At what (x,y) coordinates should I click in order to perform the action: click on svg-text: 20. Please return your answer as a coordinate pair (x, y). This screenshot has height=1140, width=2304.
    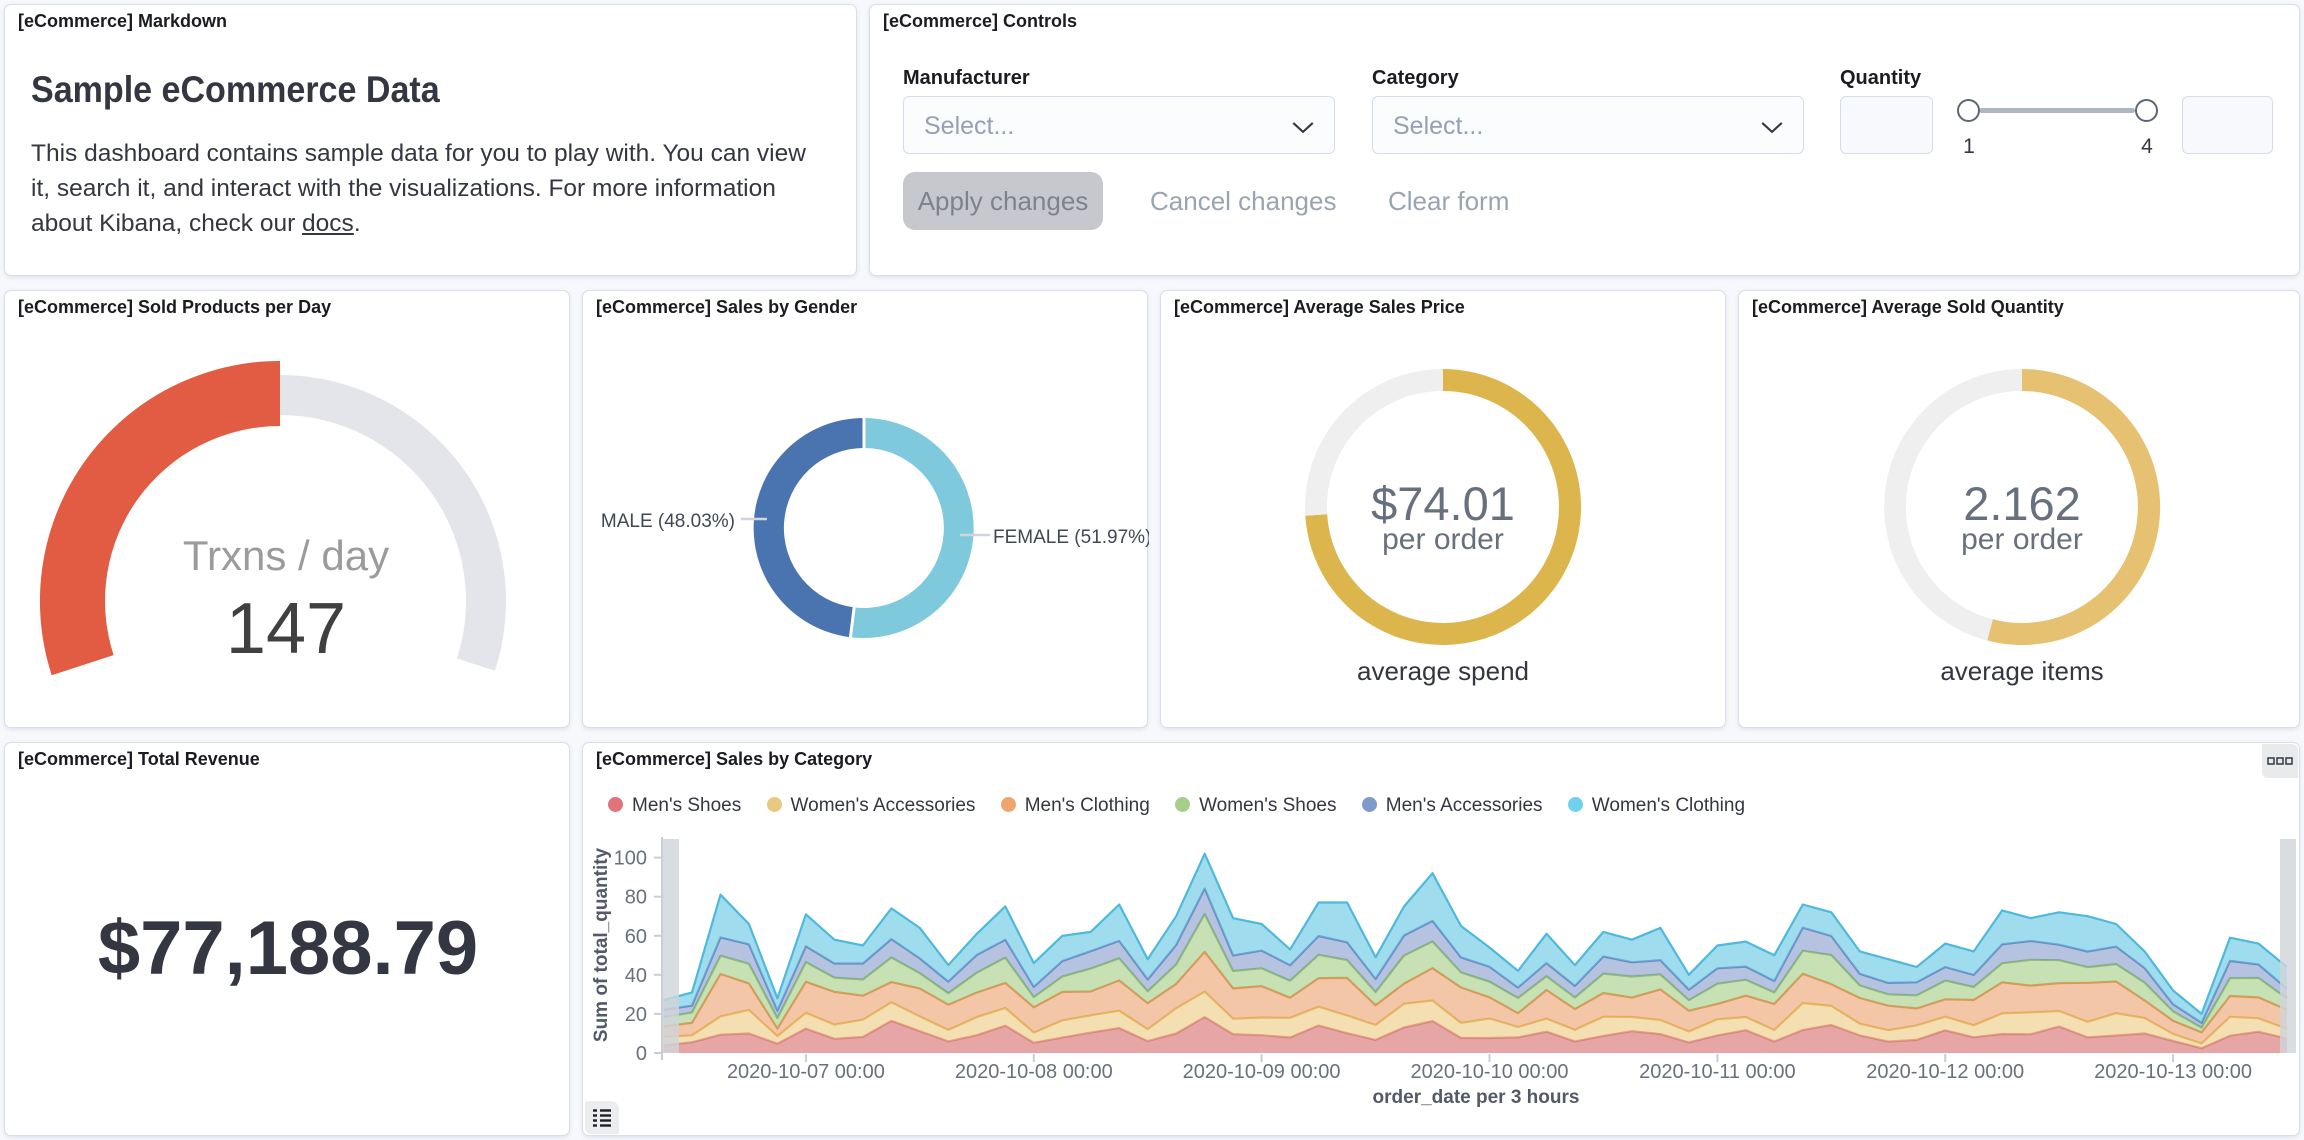
    Looking at the image, I should click on (636, 1015).